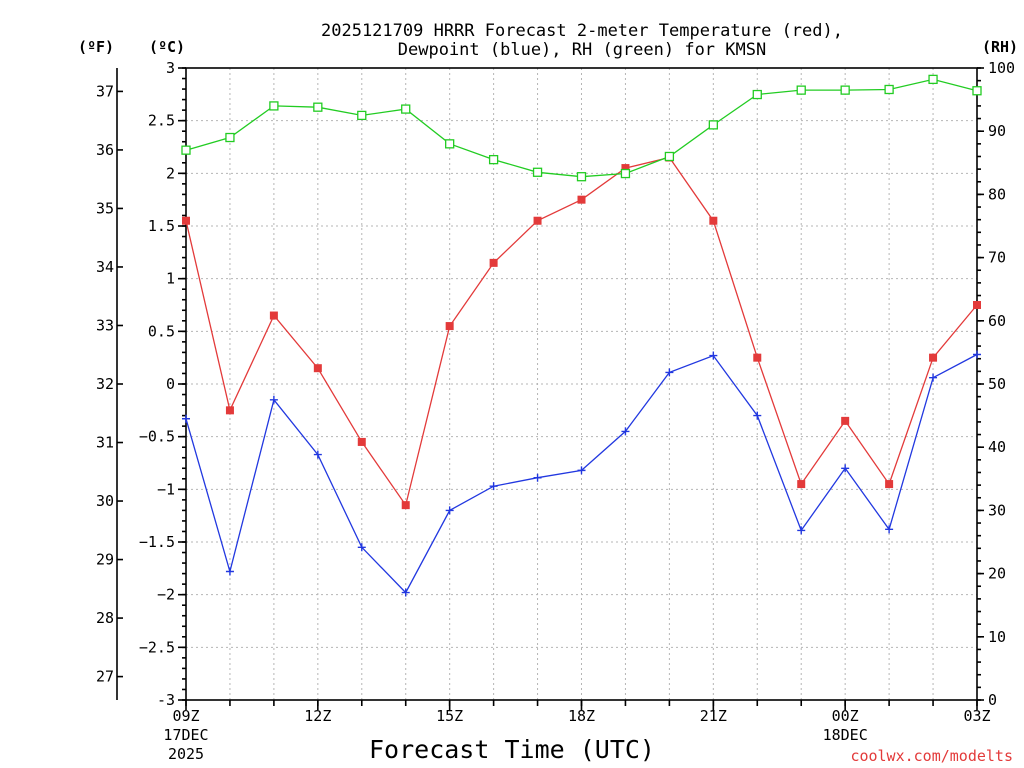 Image resolution: width=1024 pixels, height=768 pixels. I want to click on x-tick-label: 09Z, so click(185, 716).